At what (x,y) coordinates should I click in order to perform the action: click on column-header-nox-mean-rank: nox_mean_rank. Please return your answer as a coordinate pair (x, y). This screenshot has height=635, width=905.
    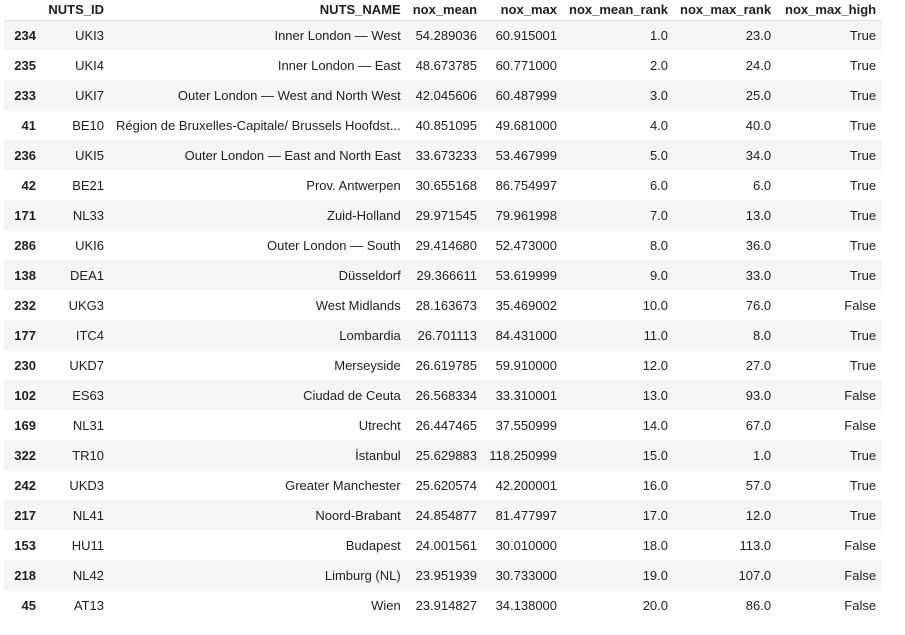
    Looking at the image, I should click on (619, 10).